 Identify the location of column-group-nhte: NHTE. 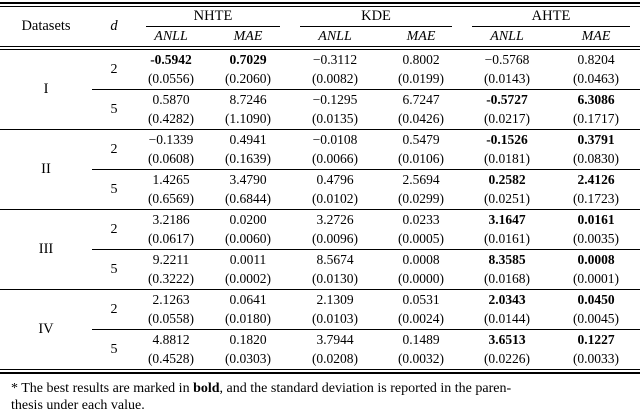
(213, 17).